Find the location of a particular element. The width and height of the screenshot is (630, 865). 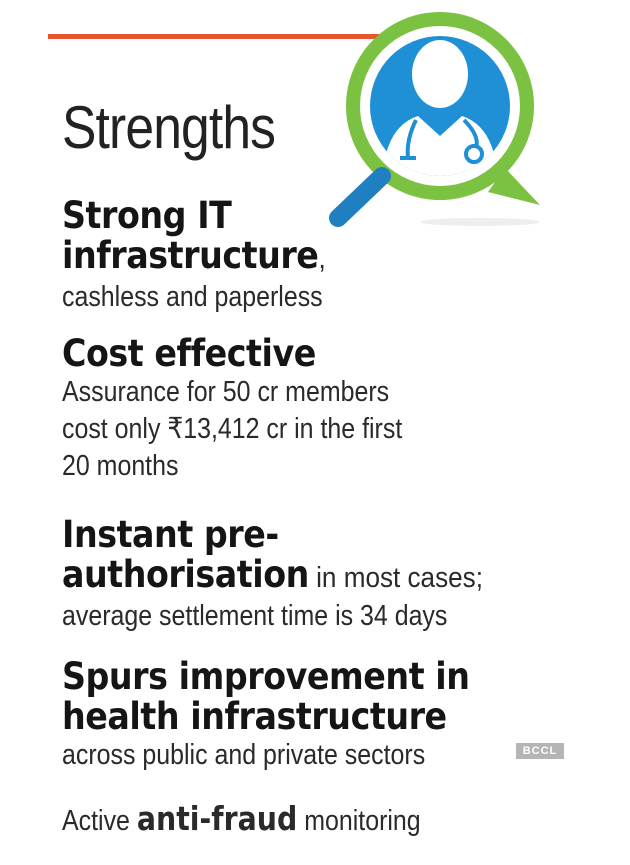

item-body-line1: Assurance for 50 cr members is located at coordinates (226, 392).